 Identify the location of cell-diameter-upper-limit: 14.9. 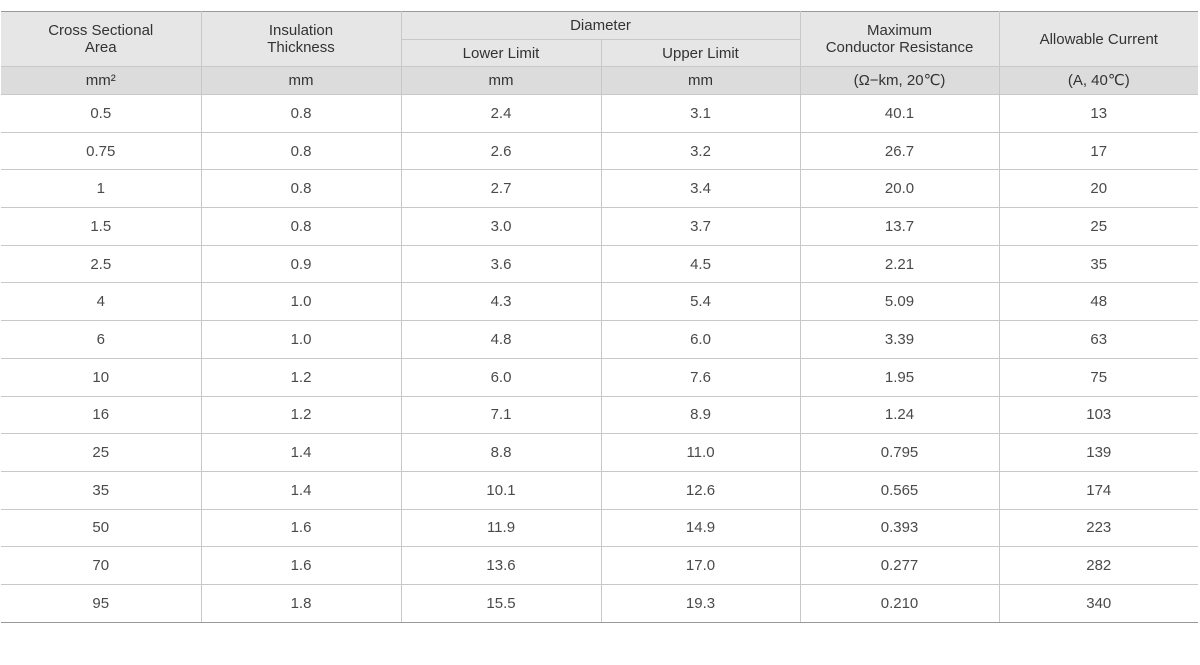
(700, 528).